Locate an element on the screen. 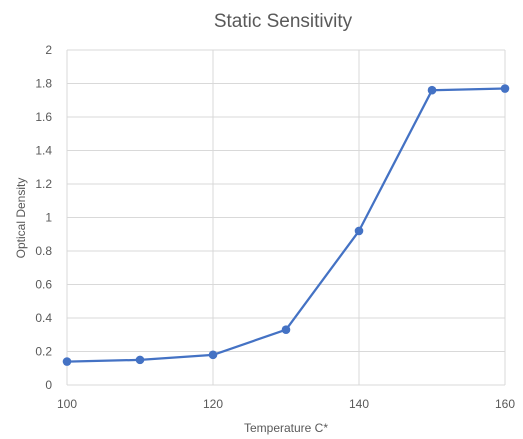  y-axis-title: Optical Density is located at coordinates (21, 218).